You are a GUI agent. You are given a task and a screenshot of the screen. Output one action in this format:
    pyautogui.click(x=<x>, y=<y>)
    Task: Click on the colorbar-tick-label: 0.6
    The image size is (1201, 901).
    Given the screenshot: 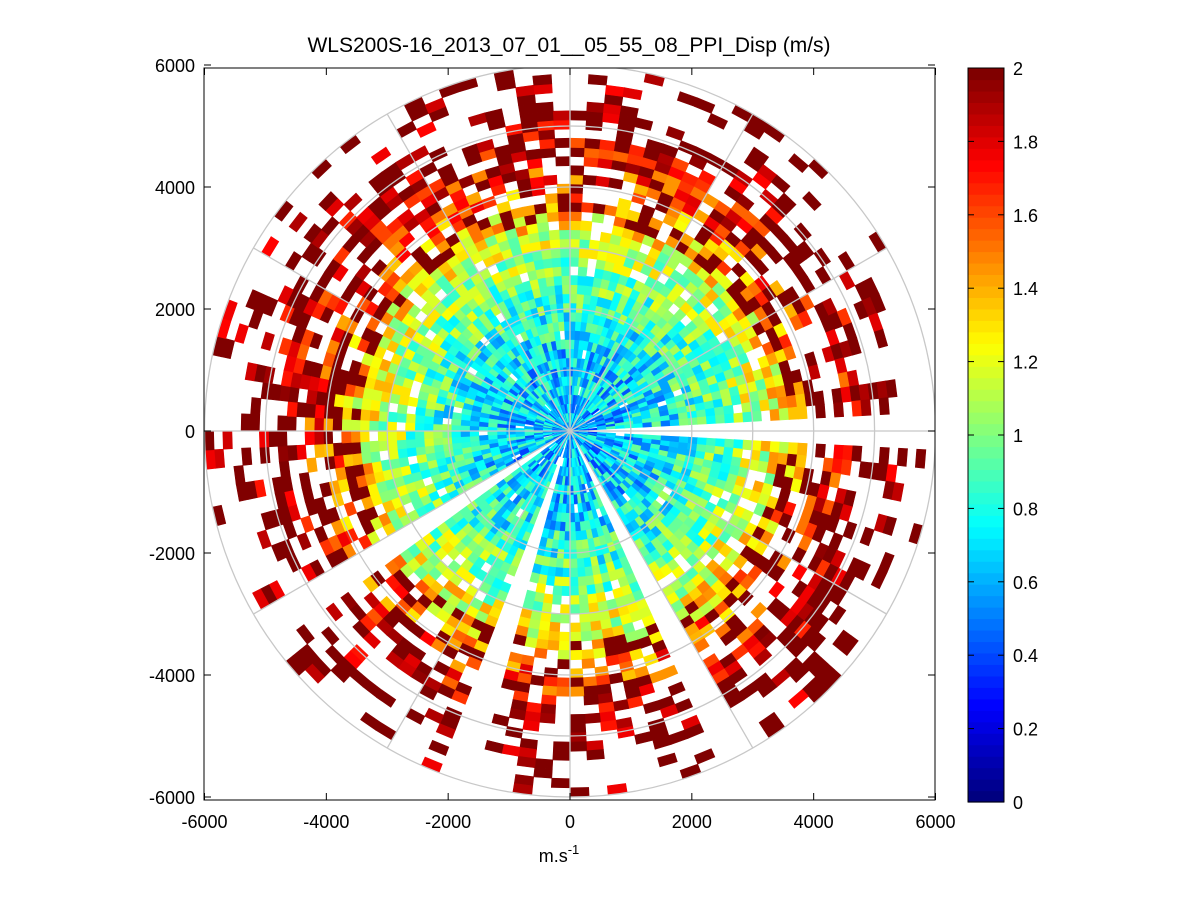 What is the action you would take?
    pyautogui.click(x=1025, y=583)
    